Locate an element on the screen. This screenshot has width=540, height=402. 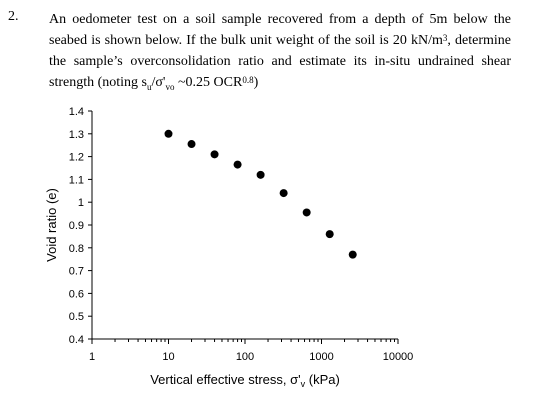
question-line-4-end: ) is located at coordinates (256, 82).